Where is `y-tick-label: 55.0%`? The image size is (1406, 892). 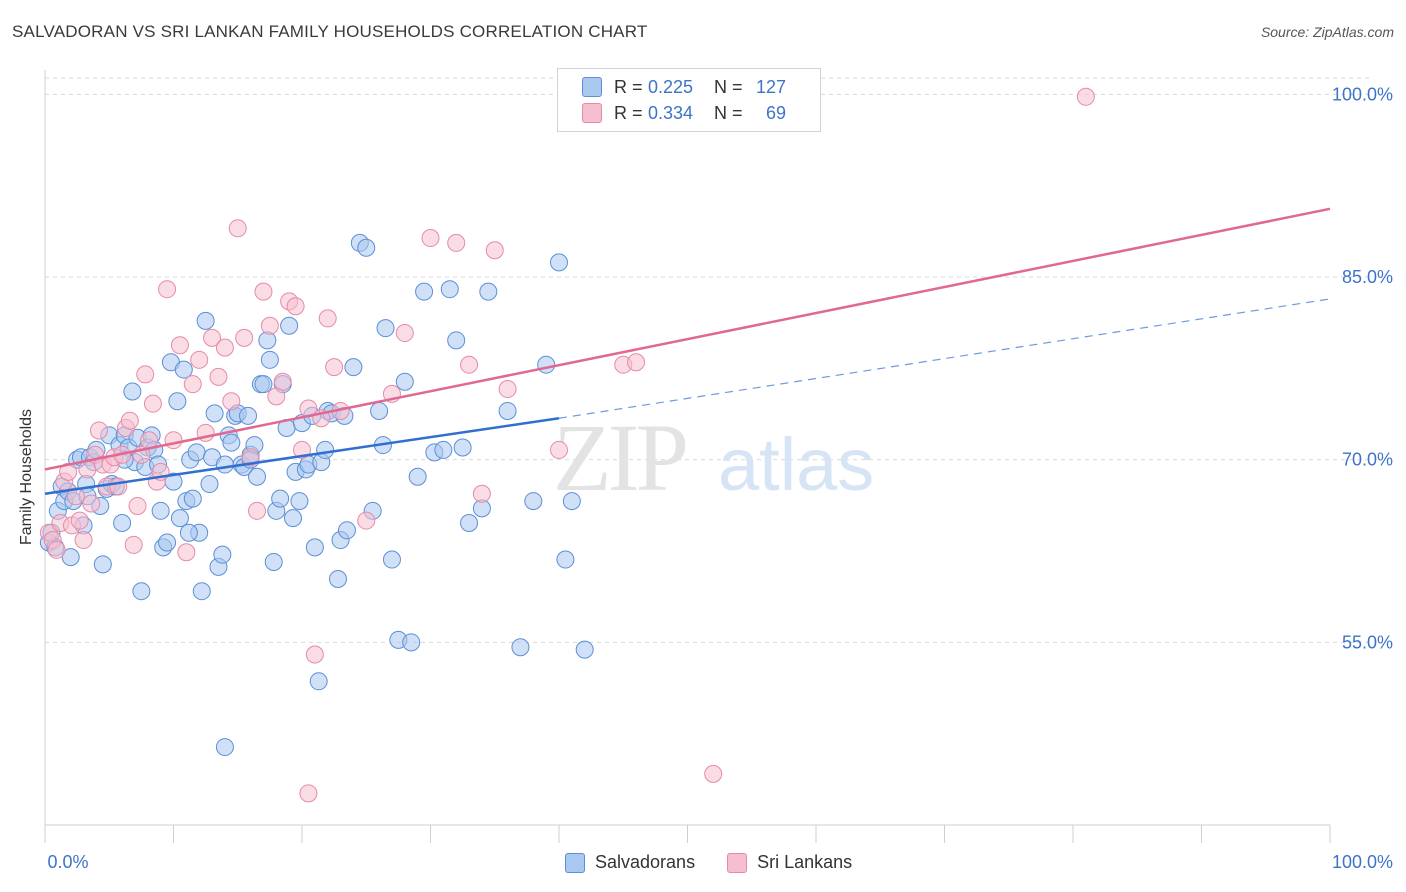
y-tick-label: 55.0% is located at coordinates (1367, 642).